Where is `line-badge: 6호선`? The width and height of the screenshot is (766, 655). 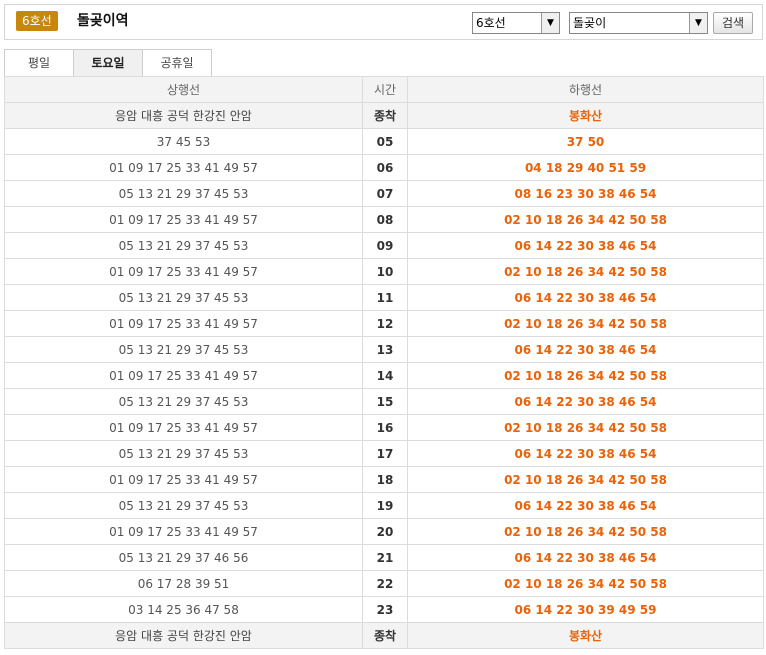
line-badge: 6호선 is located at coordinates (37, 21).